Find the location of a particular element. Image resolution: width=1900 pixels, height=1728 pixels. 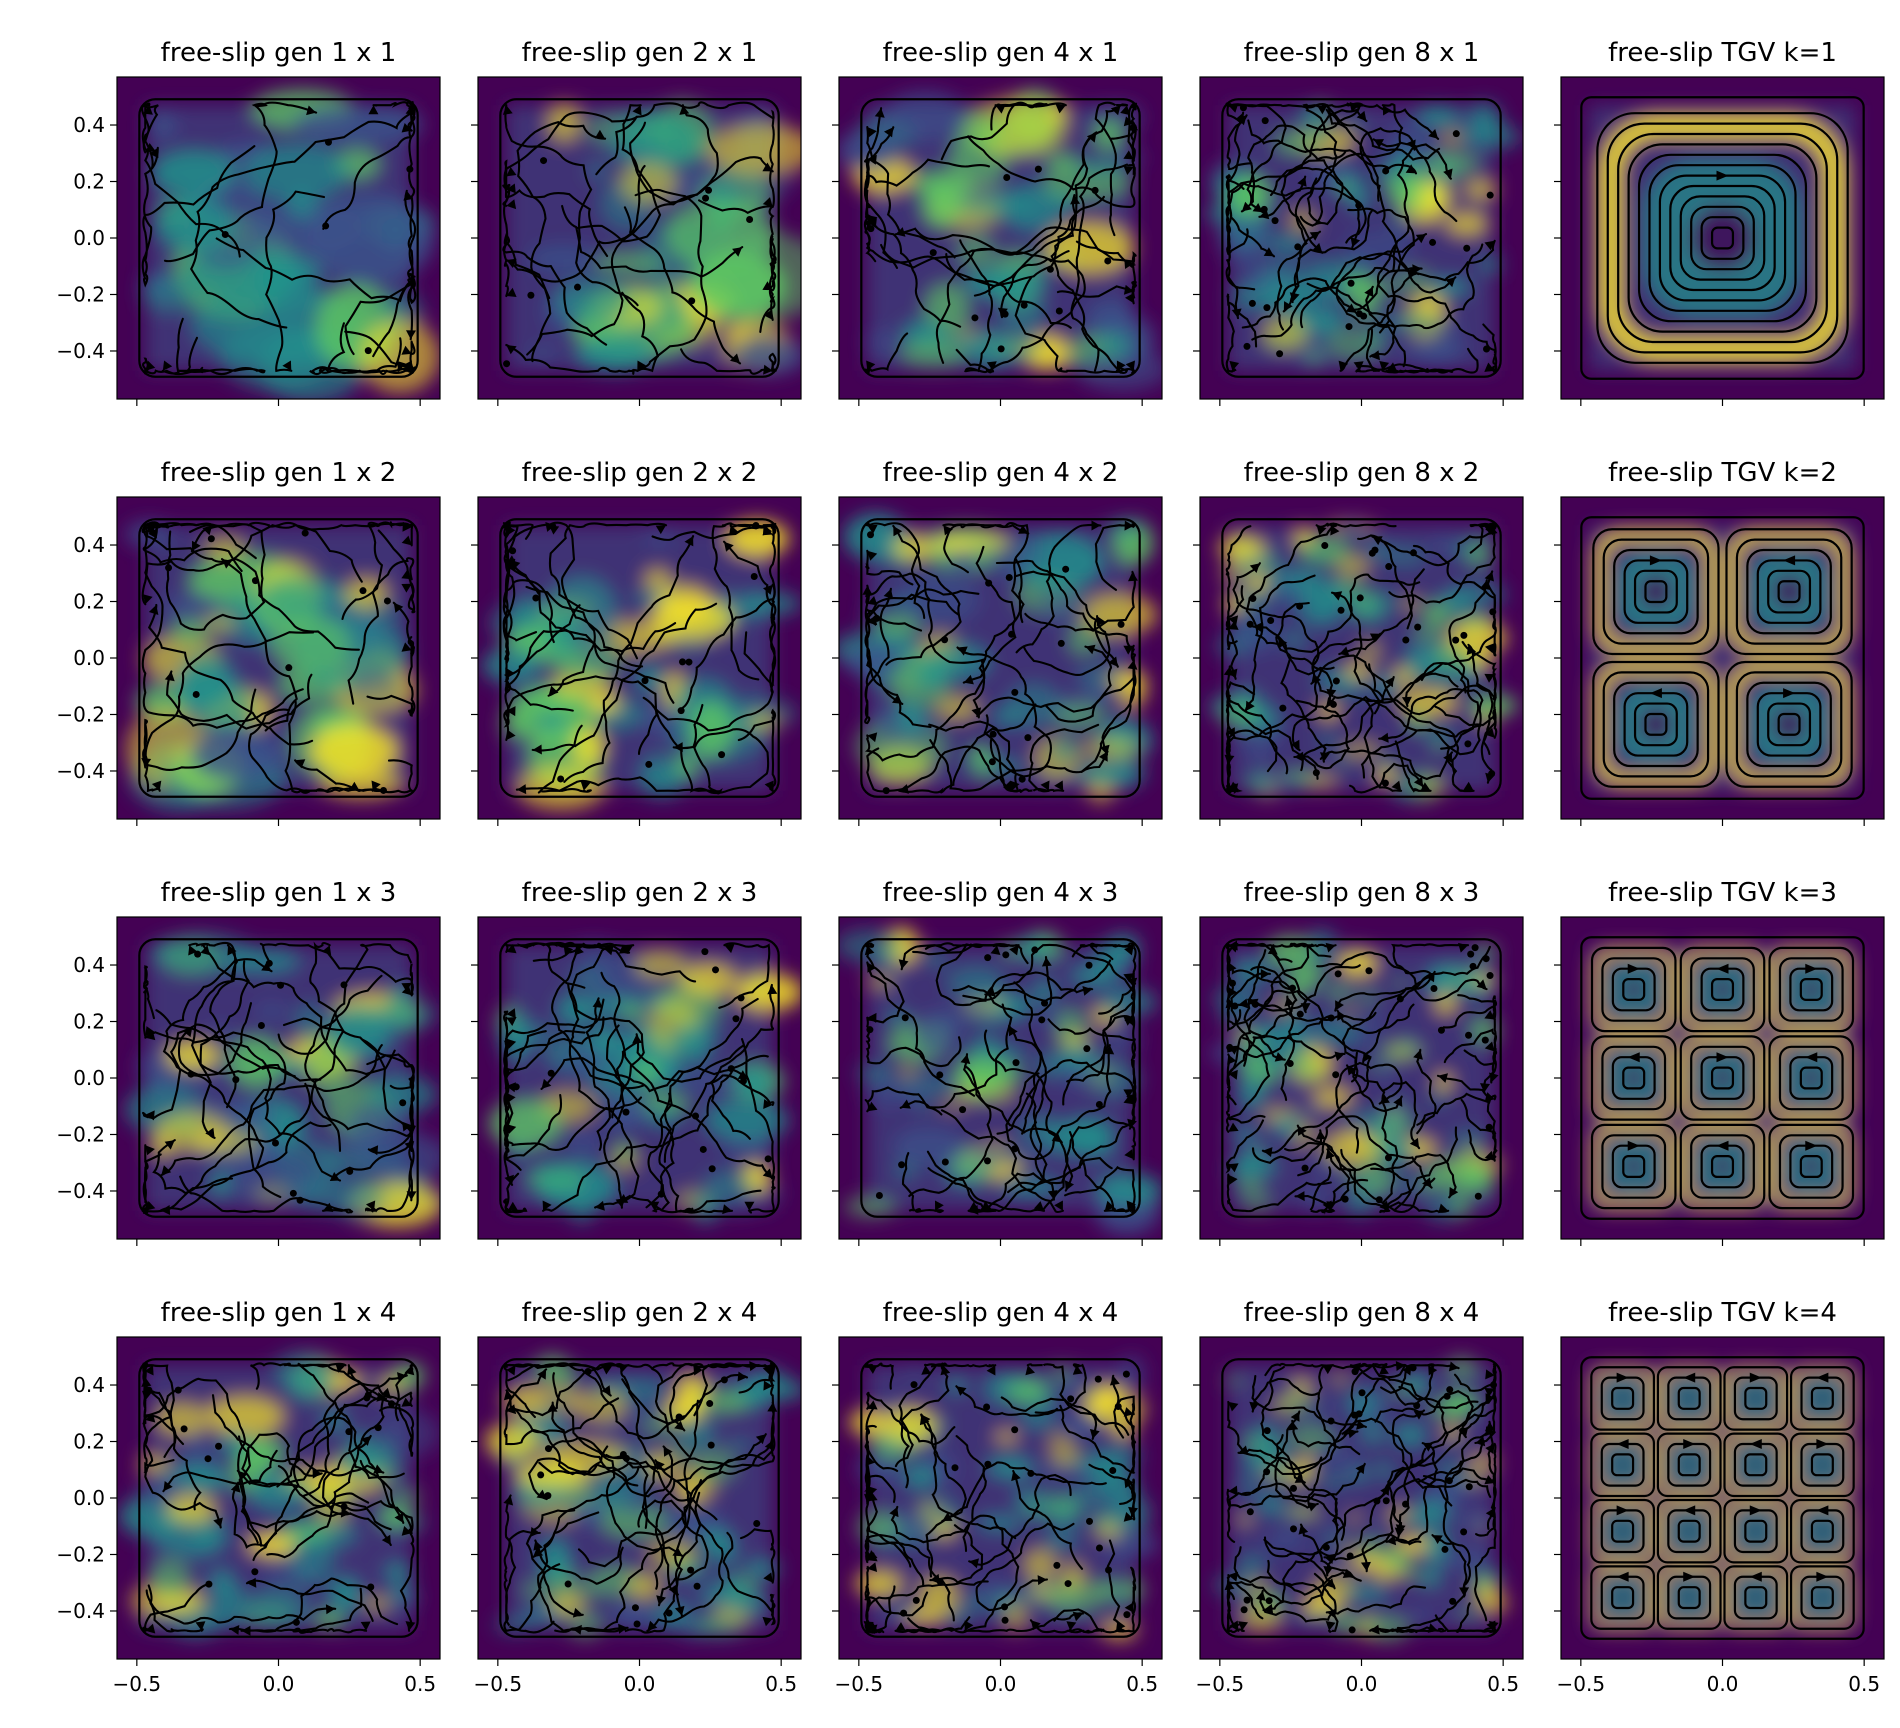

panel-title: free-slip gen 1 x 3 is located at coordinates (279, 893).